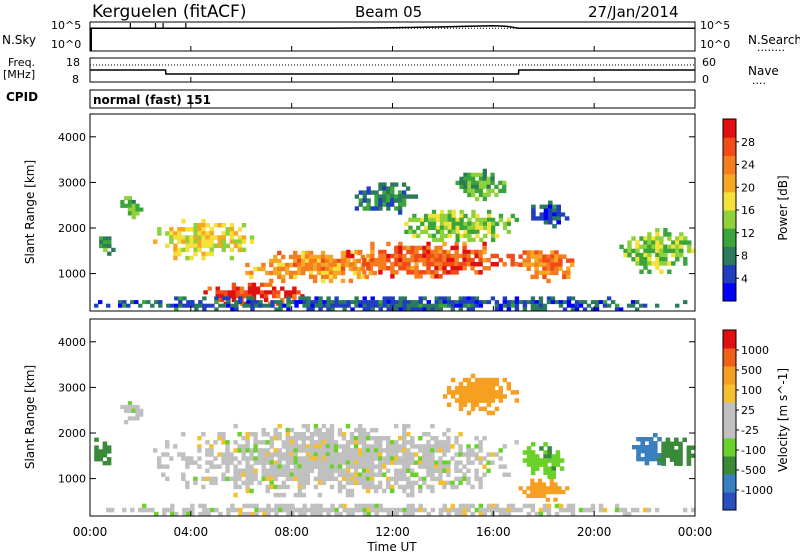 The height and width of the screenshot is (554, 800). What do you see at coordinates (169, 12) in the screenshot?
I see `station-title: Kerguelen (fitACF)` at bounding box center [169, 12].